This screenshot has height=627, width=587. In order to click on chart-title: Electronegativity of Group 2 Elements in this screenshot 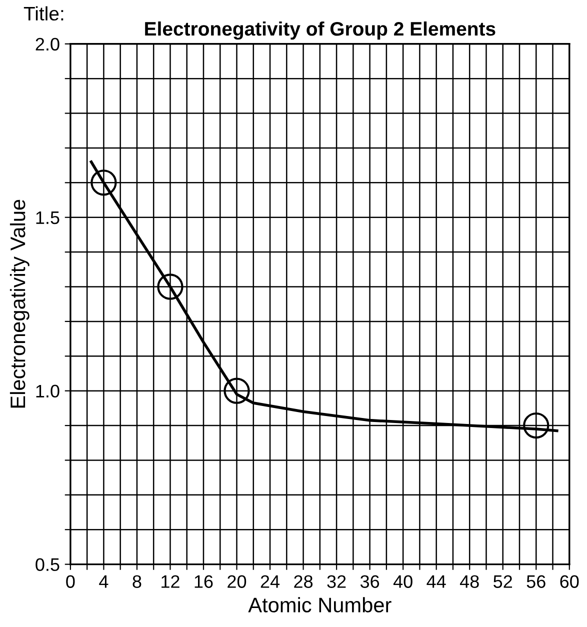, I will do `click(320, 30)`.